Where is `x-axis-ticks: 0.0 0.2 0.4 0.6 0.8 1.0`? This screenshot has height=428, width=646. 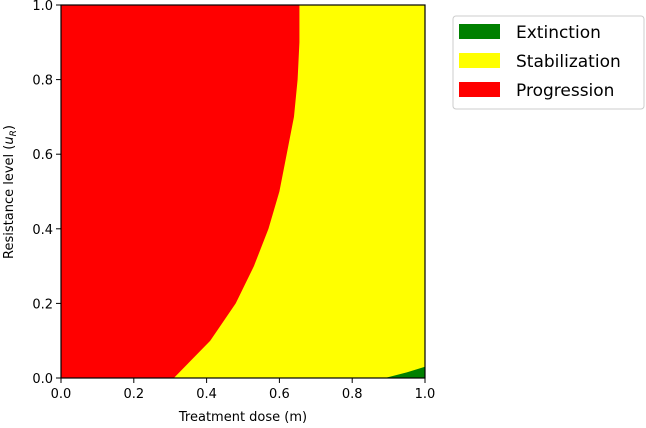 x-axis-ticks: 0.0 0.2 0.4 0.6 0.8 1.0 is located at coordinates (243, 390).